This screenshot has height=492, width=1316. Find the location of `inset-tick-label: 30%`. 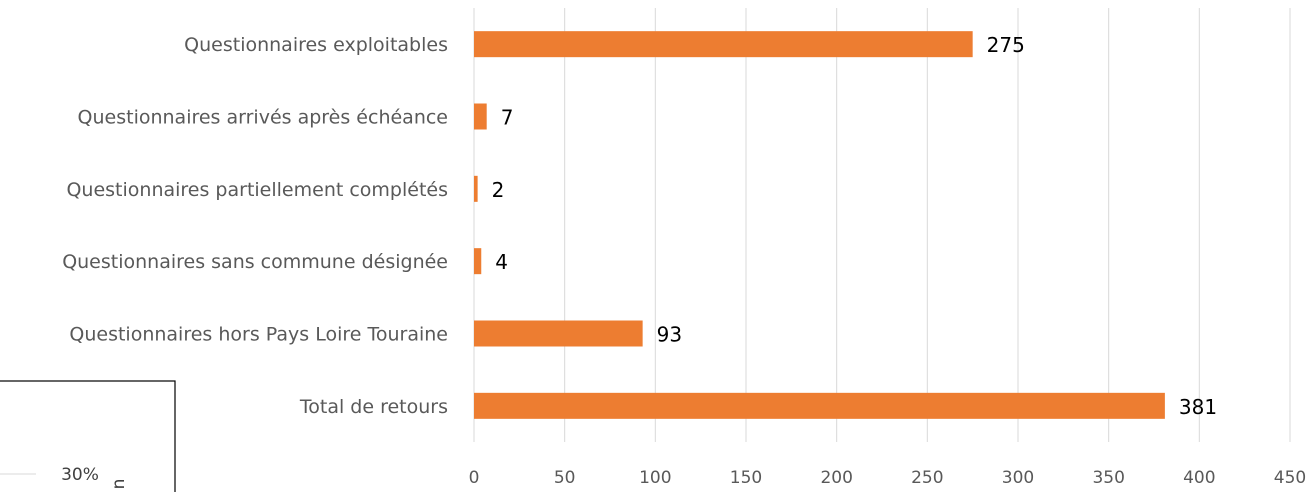

inset-tick-label: 30% is located at coordinates (80, 475).